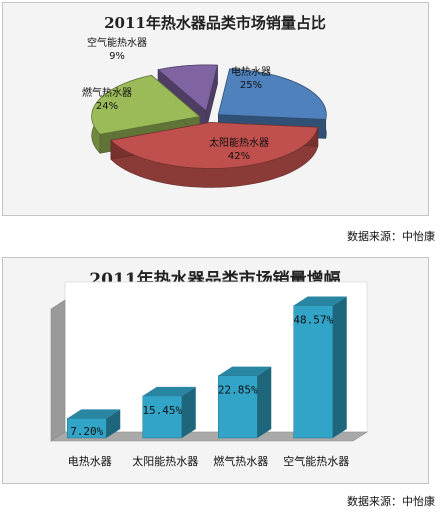  Describe the element at coordinates (209, 436) in the screenshot. I see `plot-floor` at that location.